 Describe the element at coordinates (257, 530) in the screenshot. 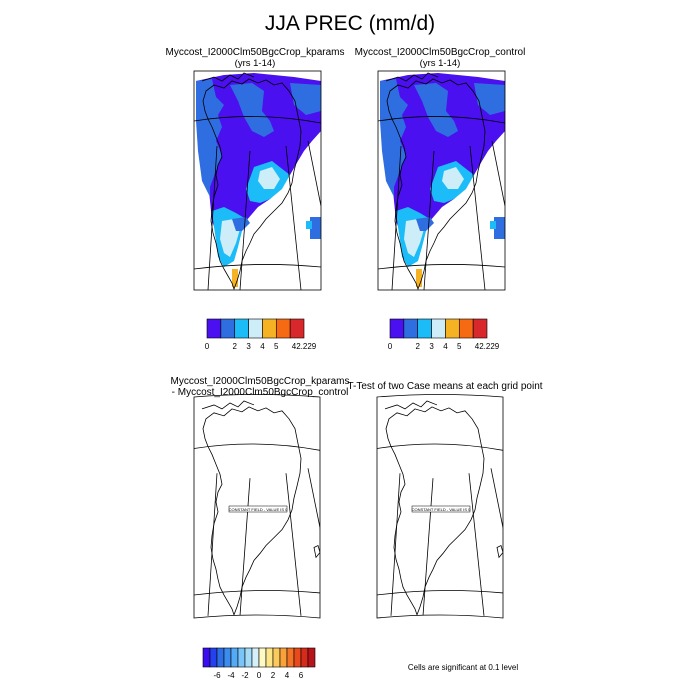

I see `diff-graticule` at that location.